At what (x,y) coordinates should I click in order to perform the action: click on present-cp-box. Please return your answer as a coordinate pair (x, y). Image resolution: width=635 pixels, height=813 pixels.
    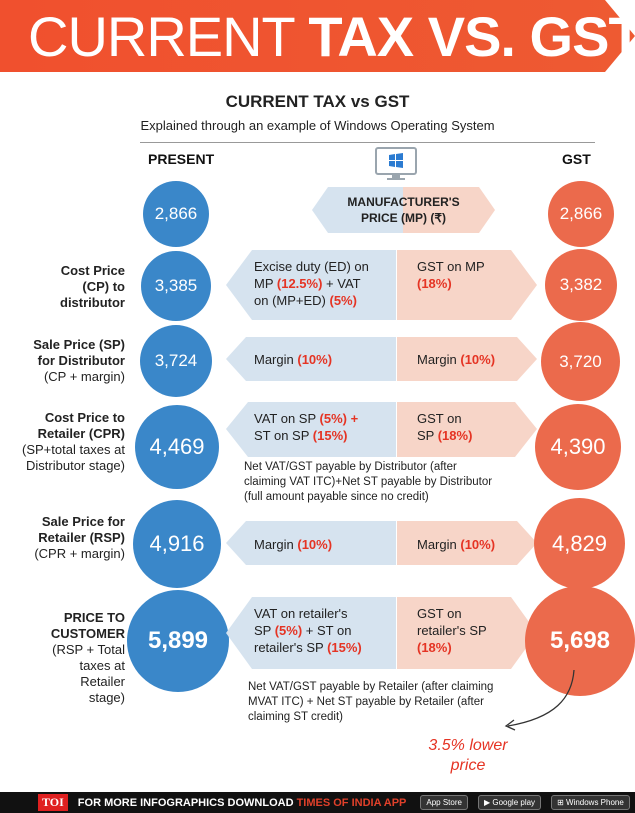
    Looking at the image, I should click on (311, 285).